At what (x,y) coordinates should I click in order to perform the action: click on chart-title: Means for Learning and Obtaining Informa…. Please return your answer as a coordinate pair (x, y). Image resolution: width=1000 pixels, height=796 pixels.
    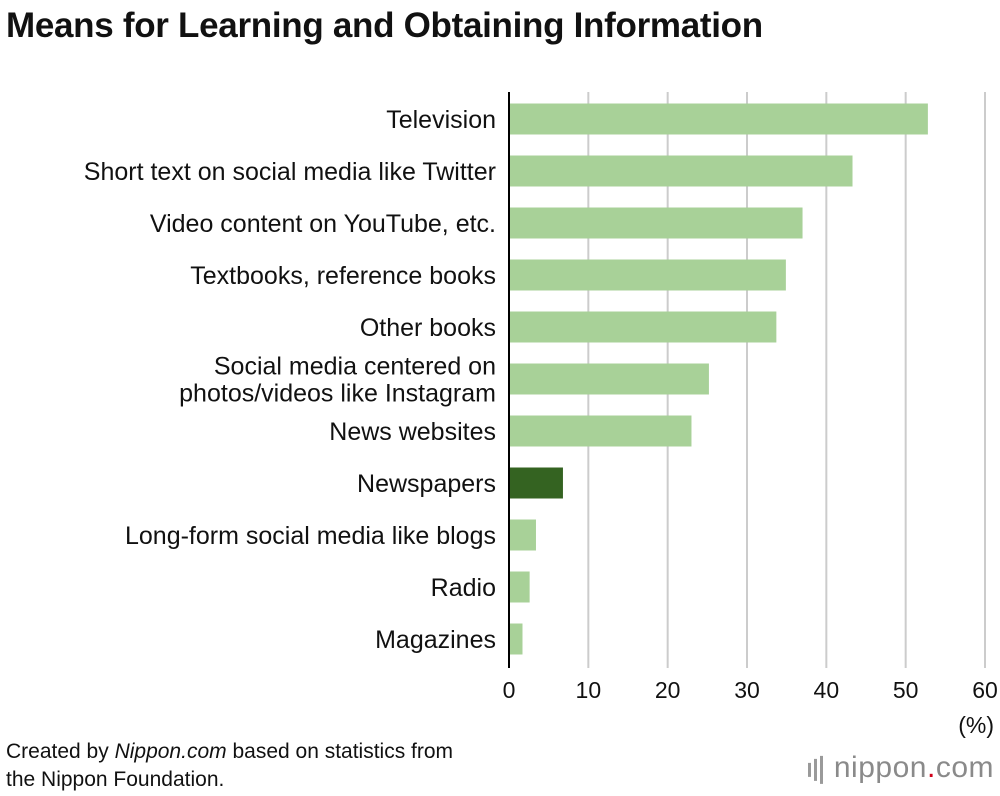
    Looking at the image, I should click on (384, 25).